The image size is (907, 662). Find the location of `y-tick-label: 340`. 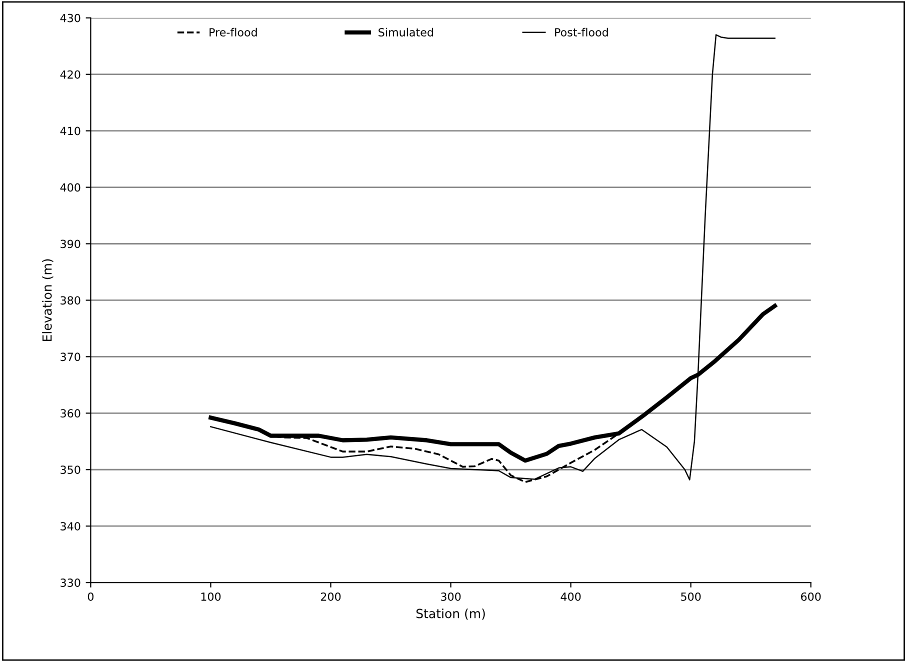

y-tick-label: 340 is located at coordinates (70, 526).